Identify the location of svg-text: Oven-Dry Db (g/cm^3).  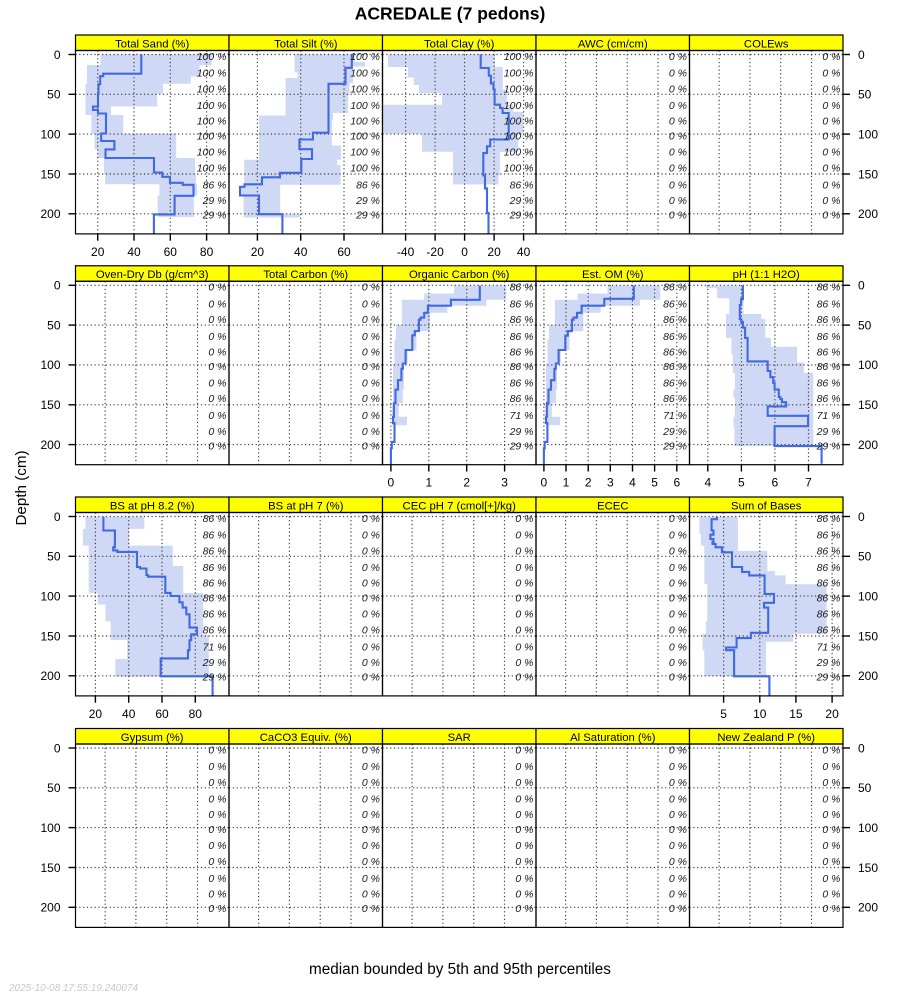
(152, 275).